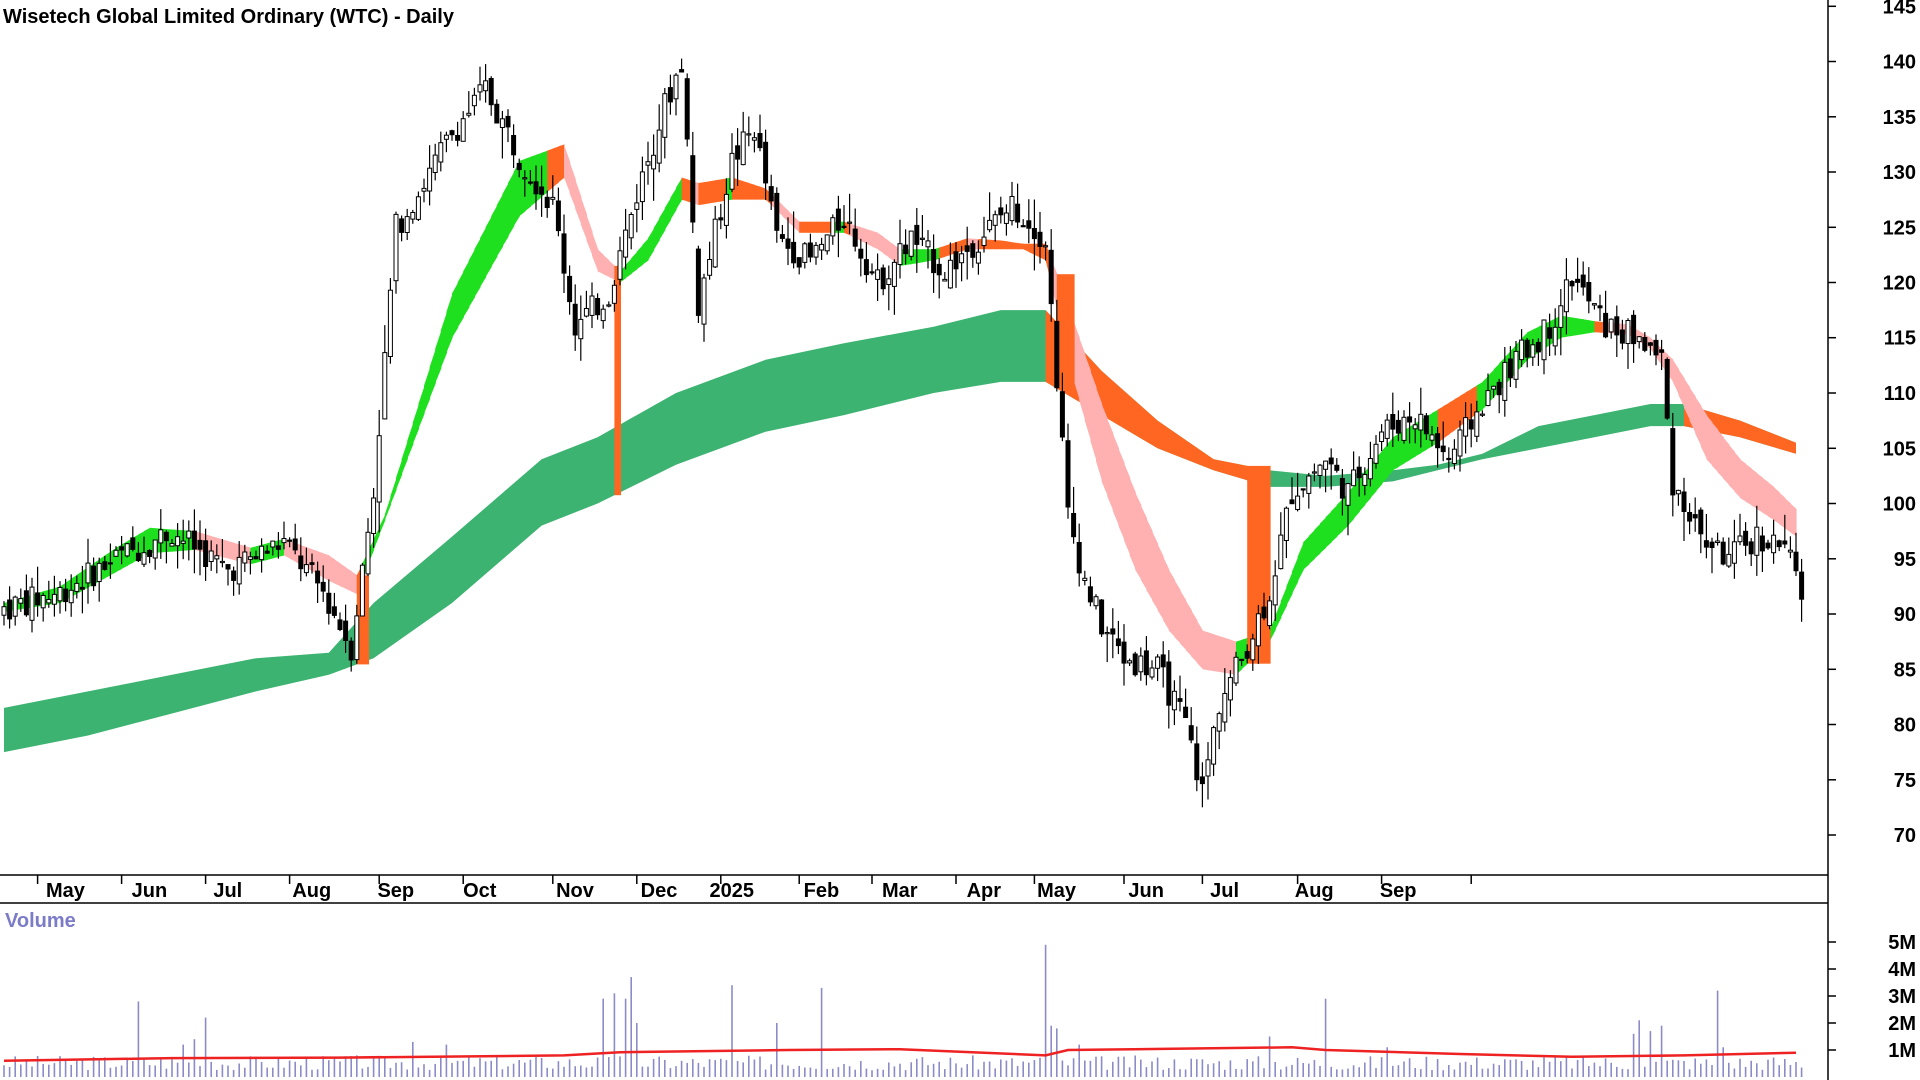 This screenshot has height=1080, width=1920. Describe the element at coordinates (1899, 173) in the screenshot. I see `price-tick-label: 130` at that location.